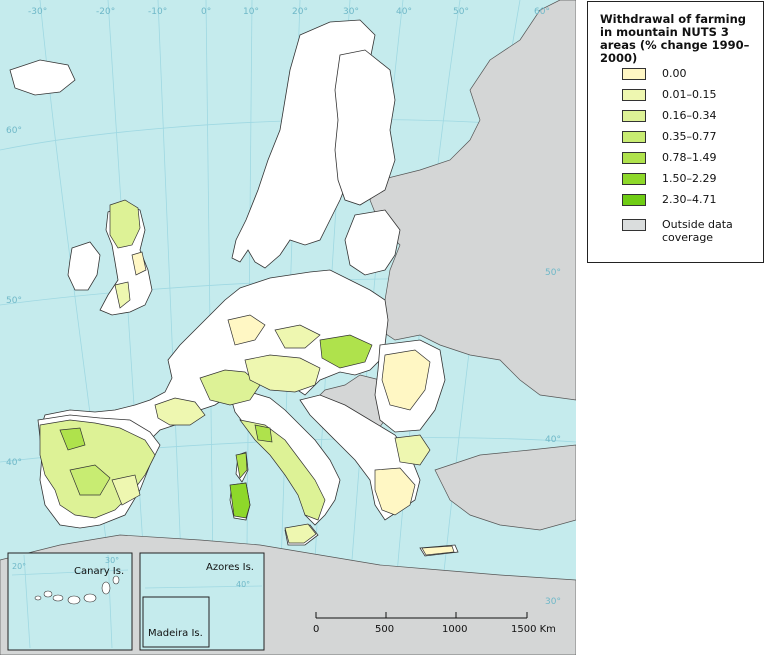 This screenshot has width=768, height=655. I want to click on legend-label: 0.01–0.15, so click(689, 94).